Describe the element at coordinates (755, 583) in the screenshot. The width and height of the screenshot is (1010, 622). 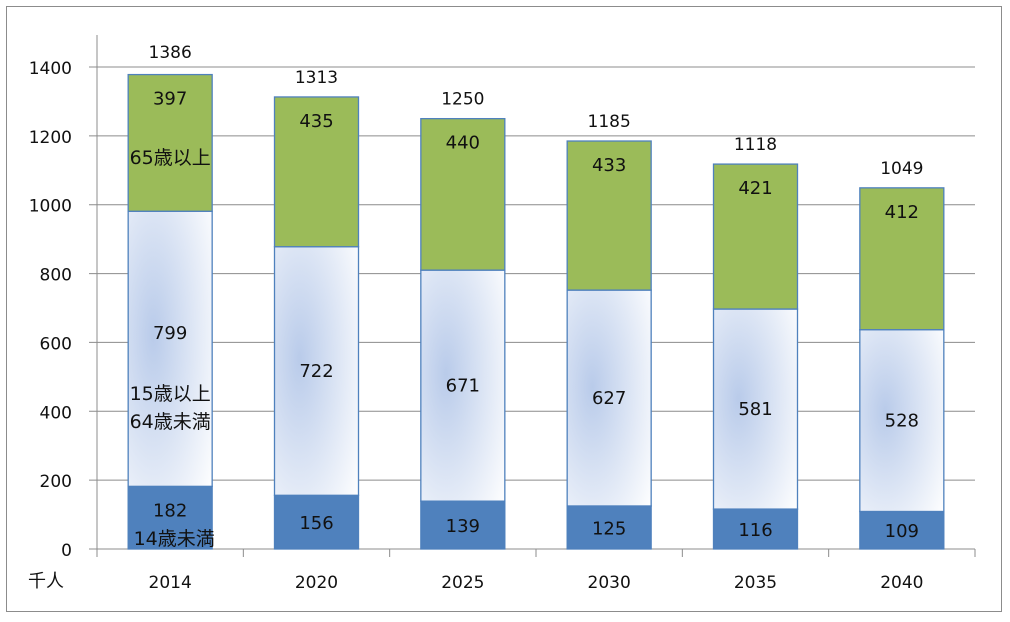
I see `x-tick-label: 2035` at that location.